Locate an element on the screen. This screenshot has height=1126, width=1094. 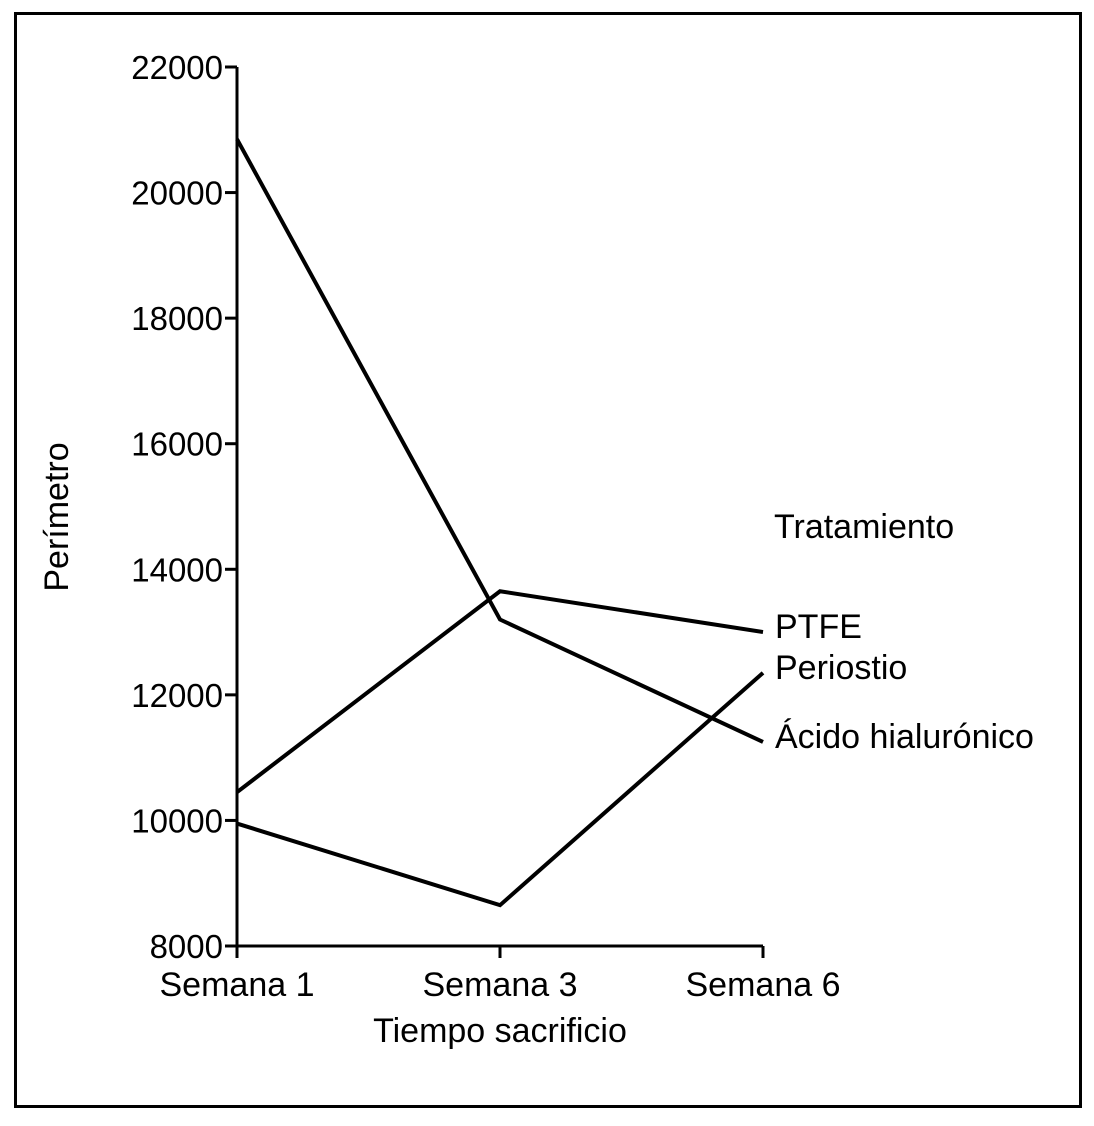
y-tick-label: 14000 is located at coordinates (177, 569).